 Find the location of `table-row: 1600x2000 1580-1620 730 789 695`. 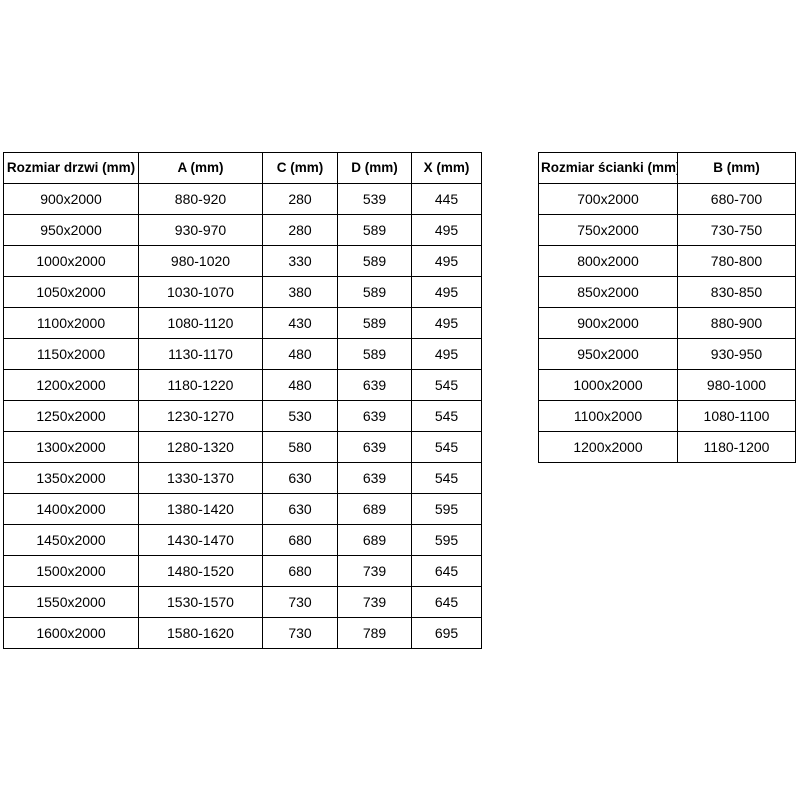

table-row: 1600x2000 1580-1620 730 789 695 is located at coordinates (242, 633).